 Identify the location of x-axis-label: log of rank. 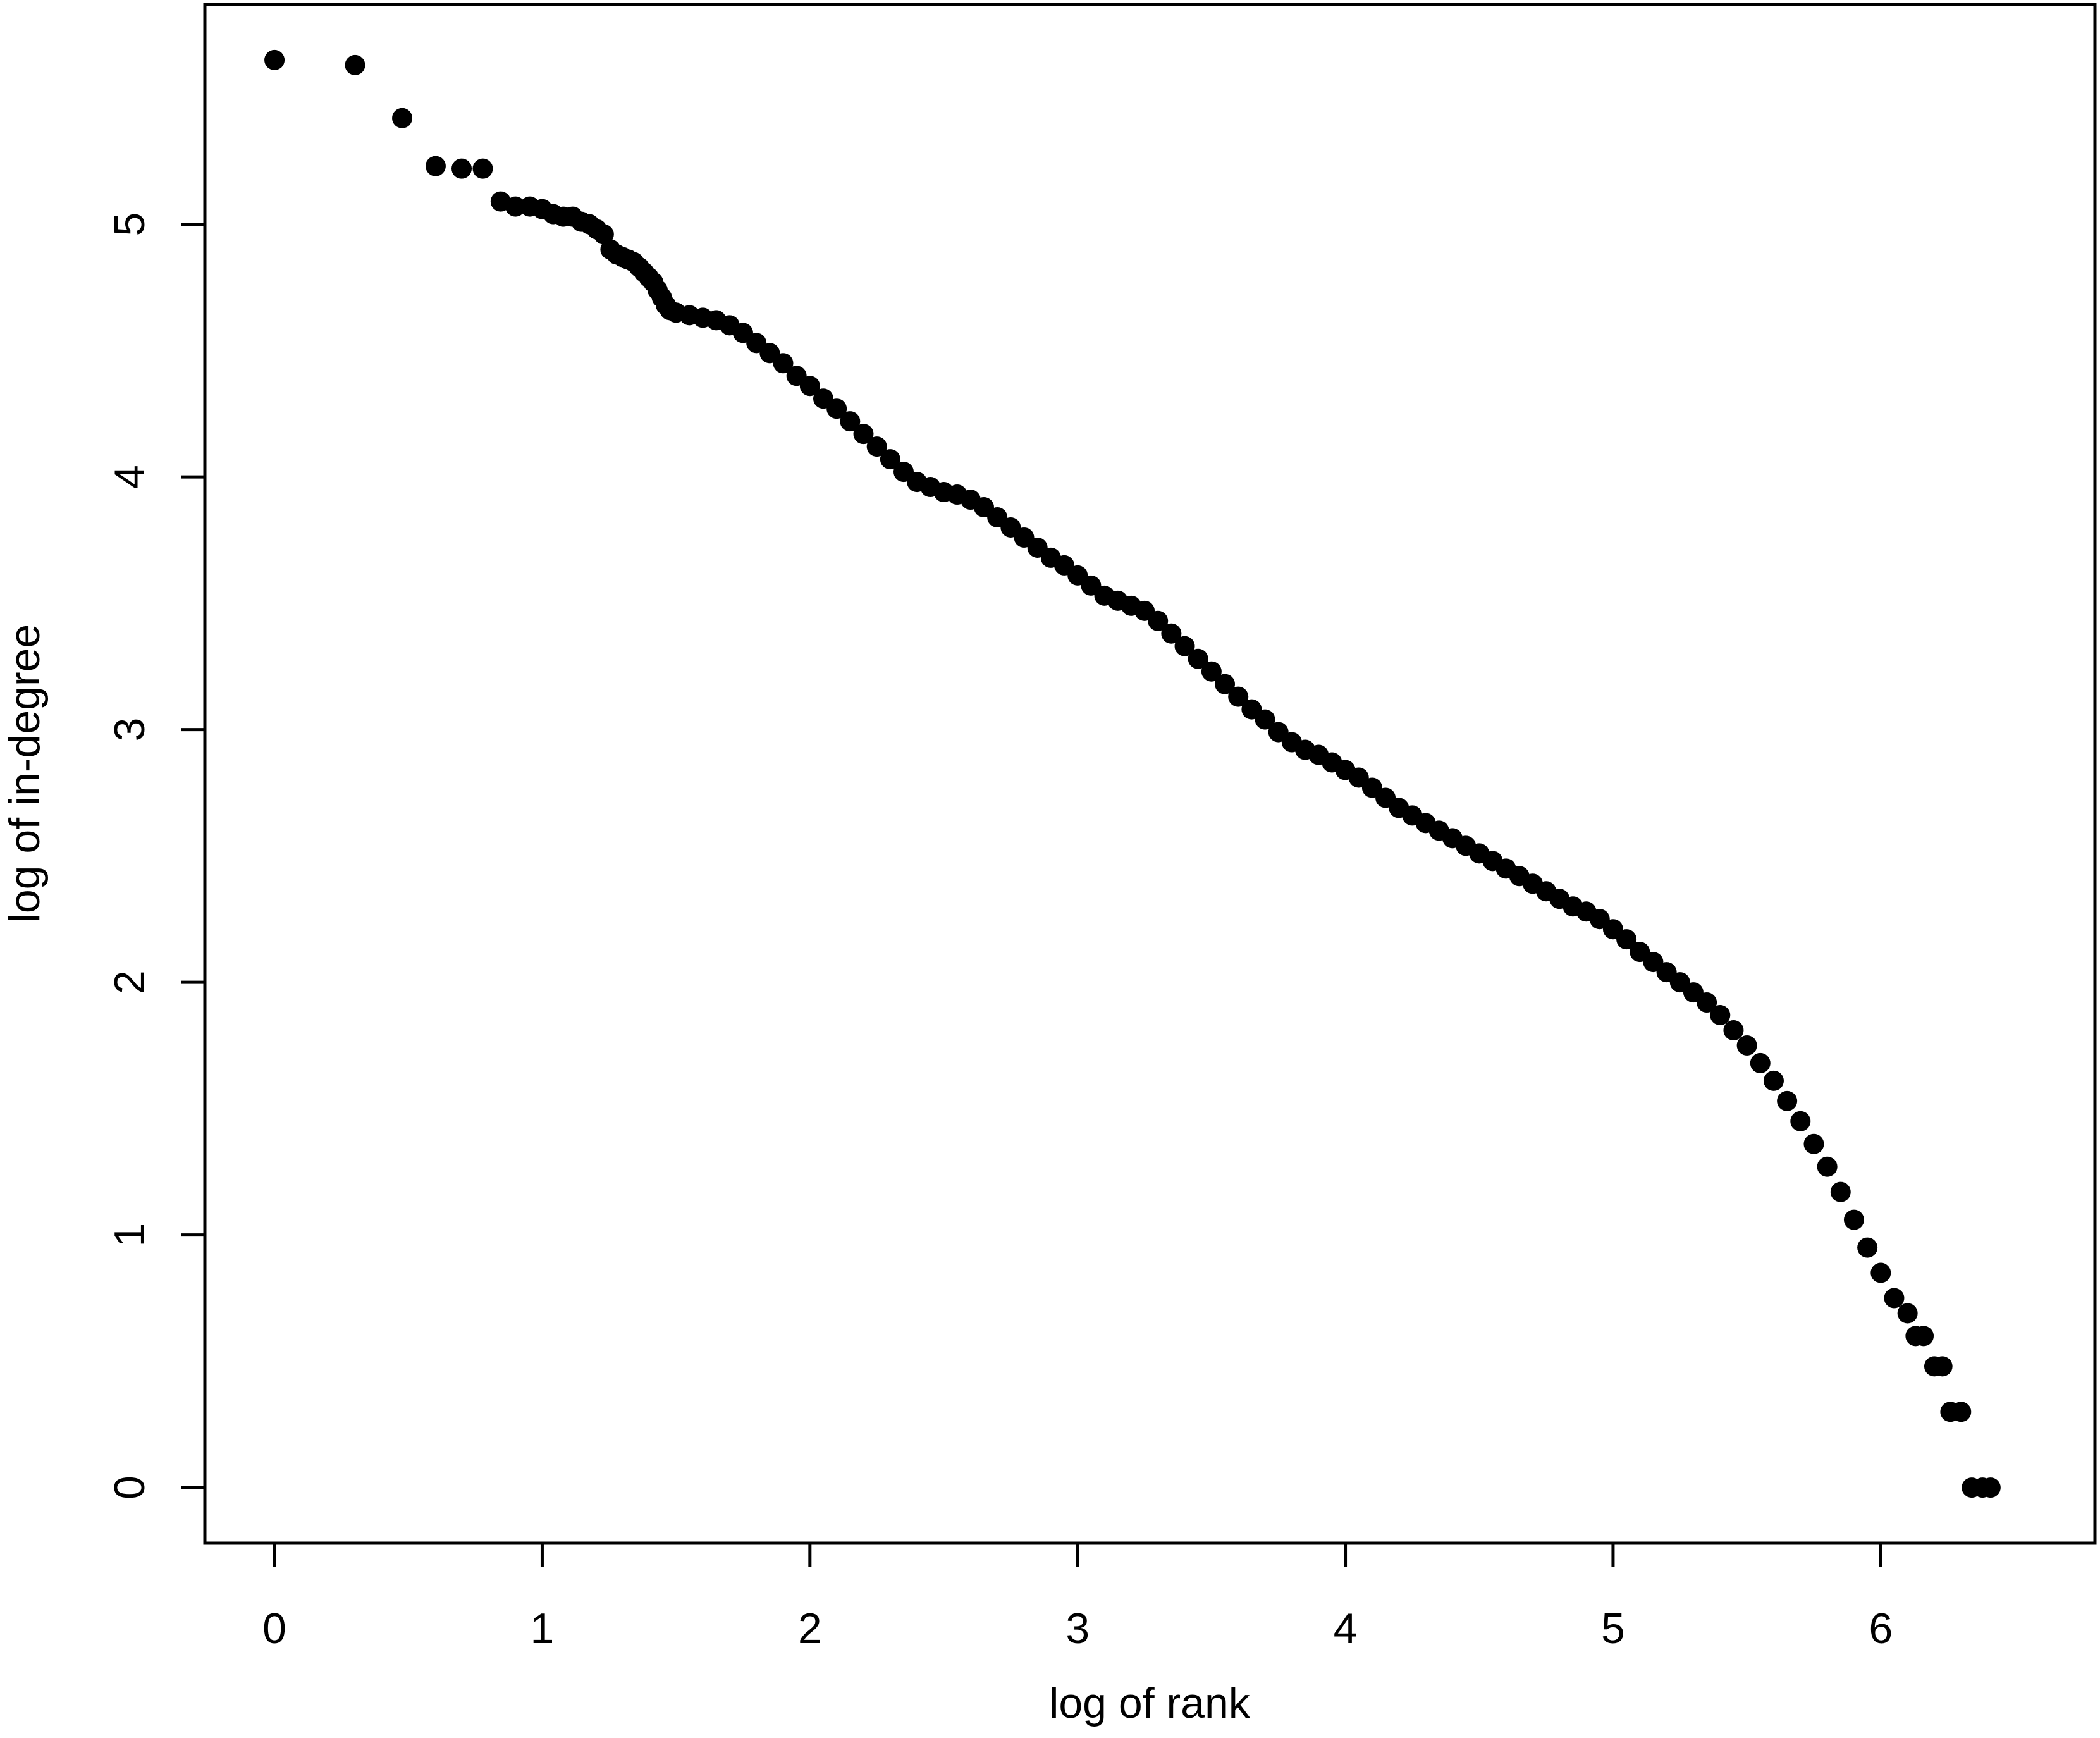
(1150, 1703).